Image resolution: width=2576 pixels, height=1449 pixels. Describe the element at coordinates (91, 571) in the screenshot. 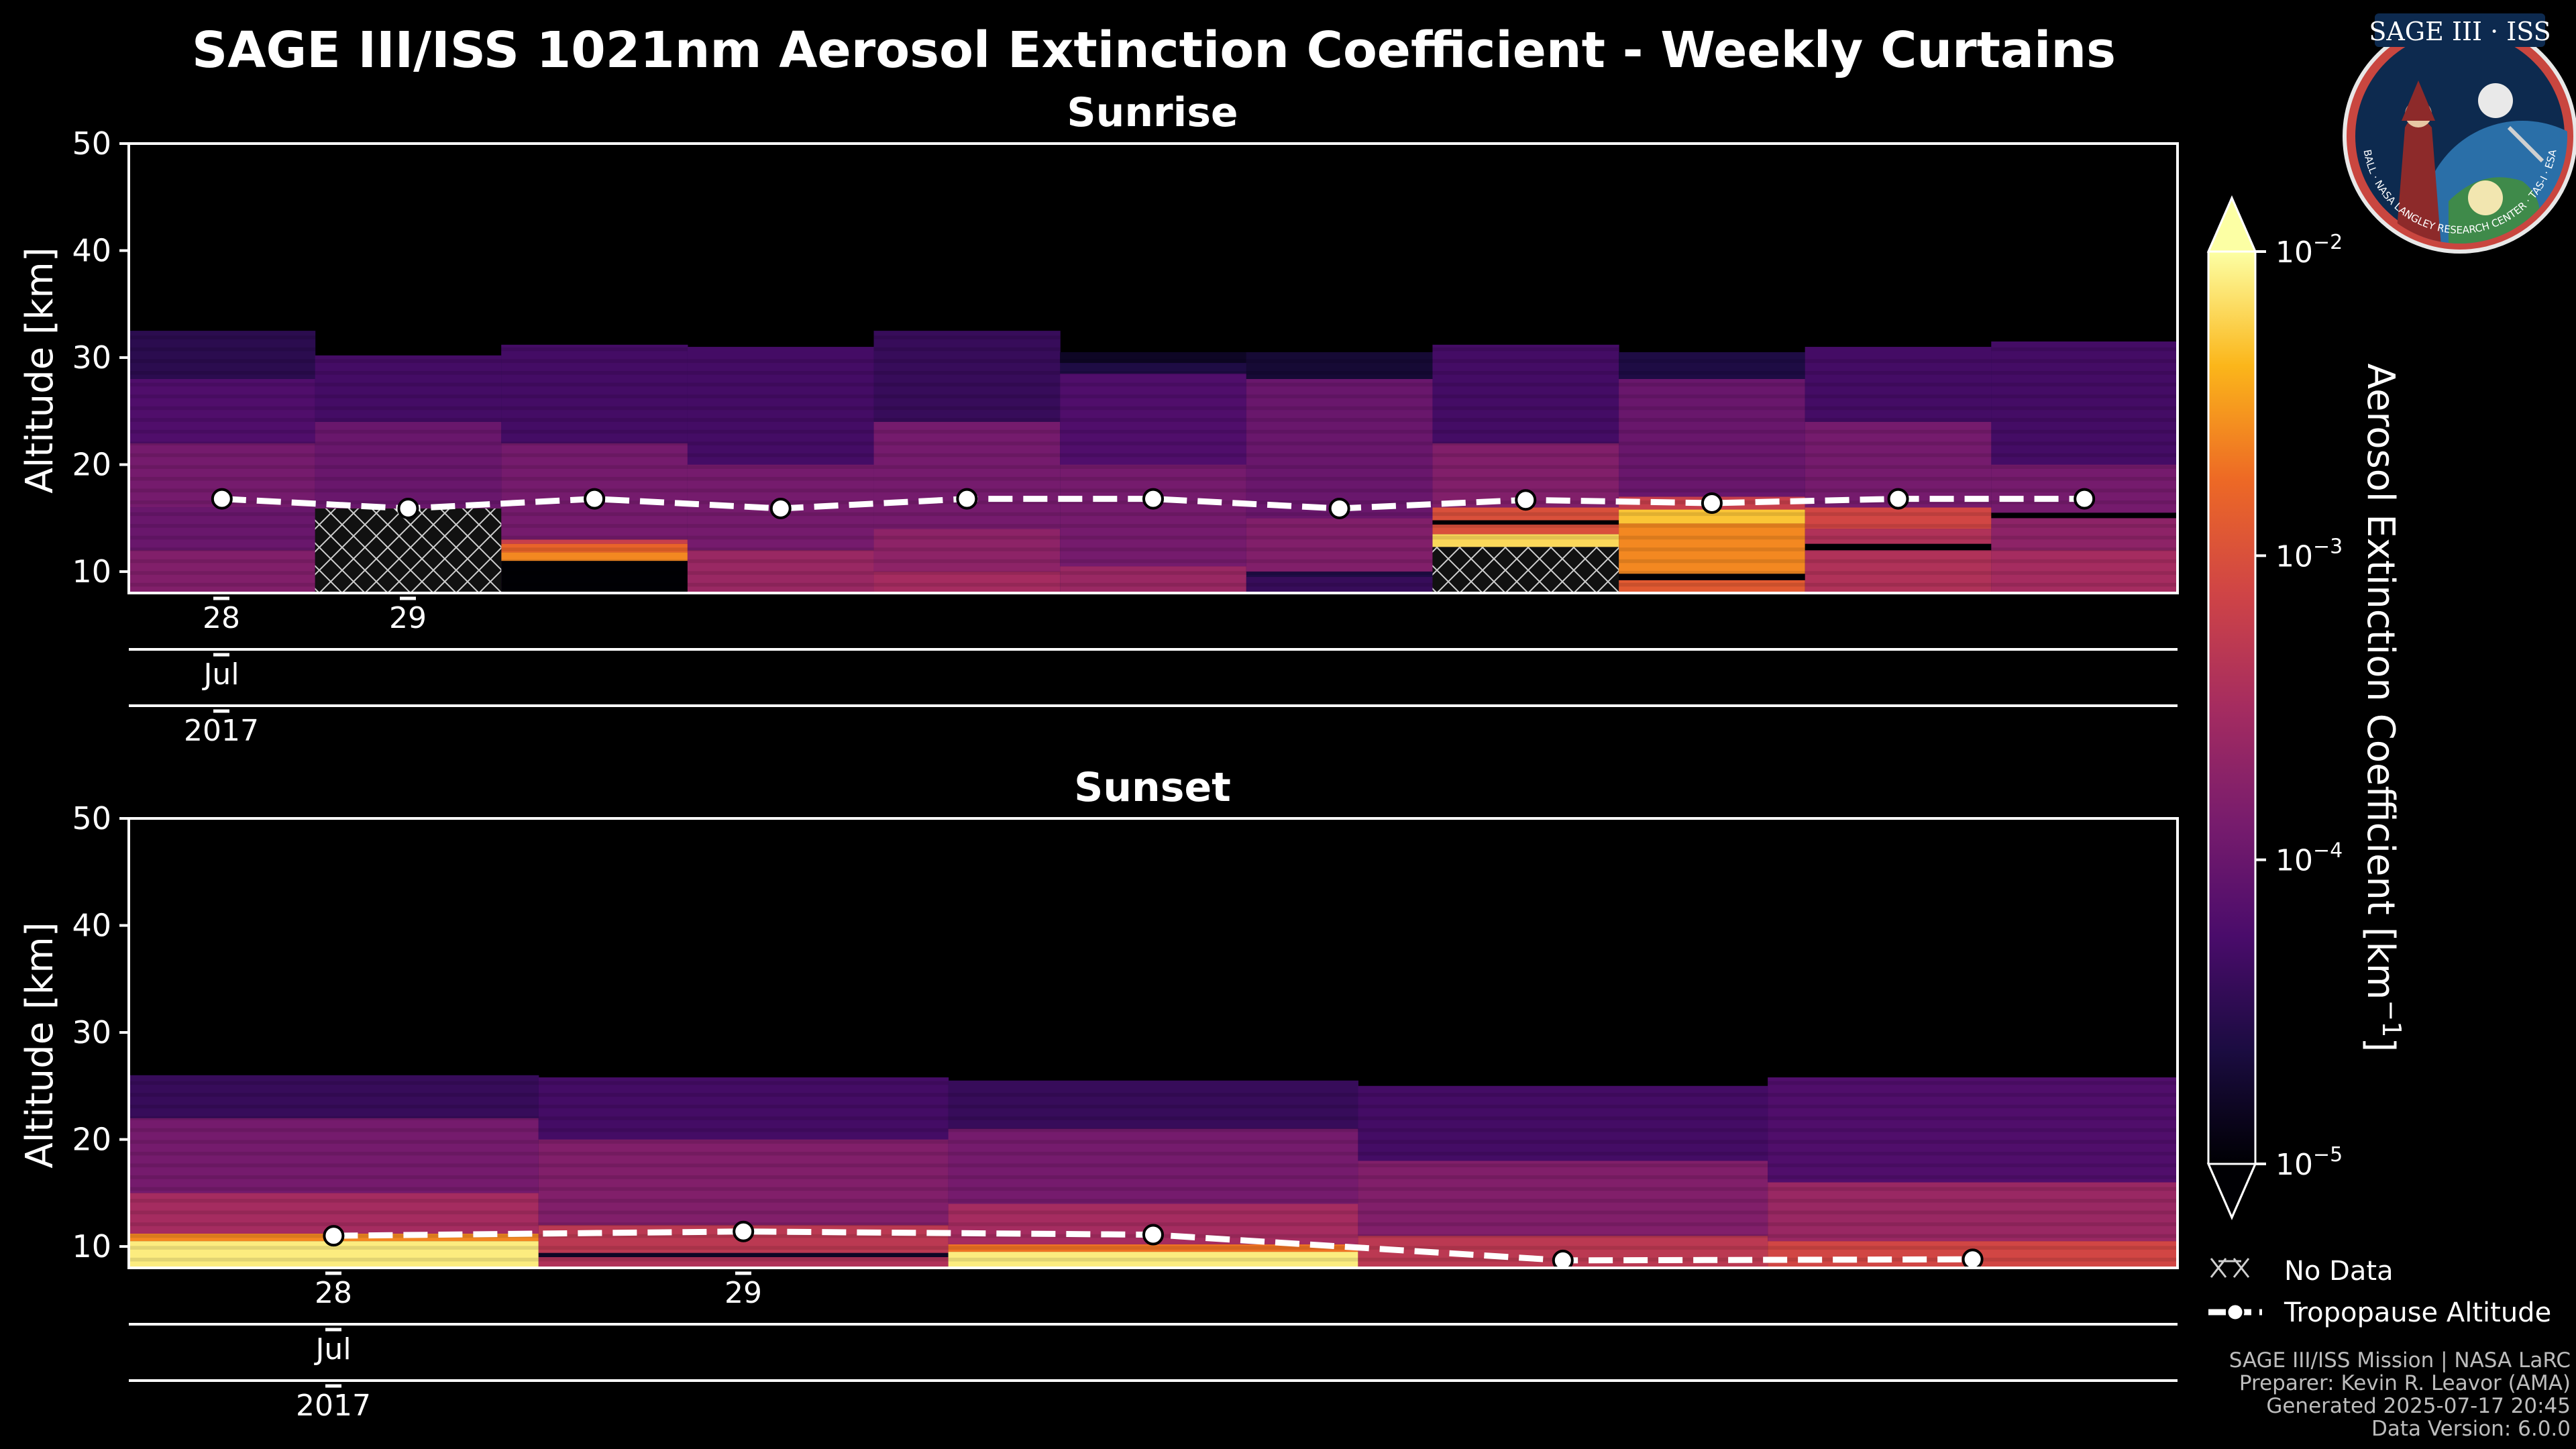

I see `sunrise-y-tick-label: 10` at that location.